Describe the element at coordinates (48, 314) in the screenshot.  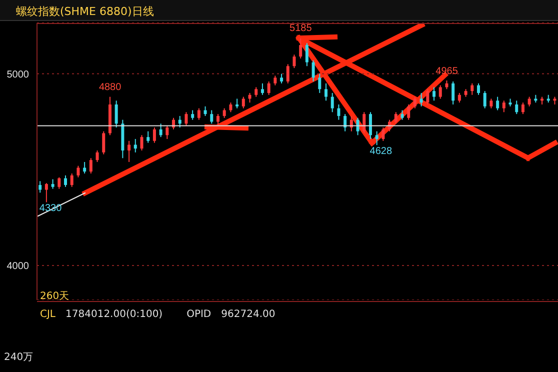
I see `text: CJL` at that location.